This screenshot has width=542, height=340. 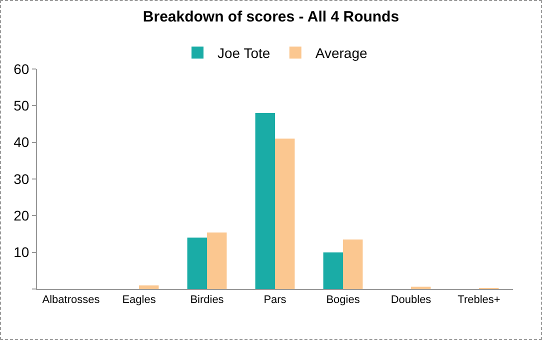 What do you see at coordinates (411, 300) in the screenshot?
I see `x-tick-label: Doubles` at bounding box center [411, 300].